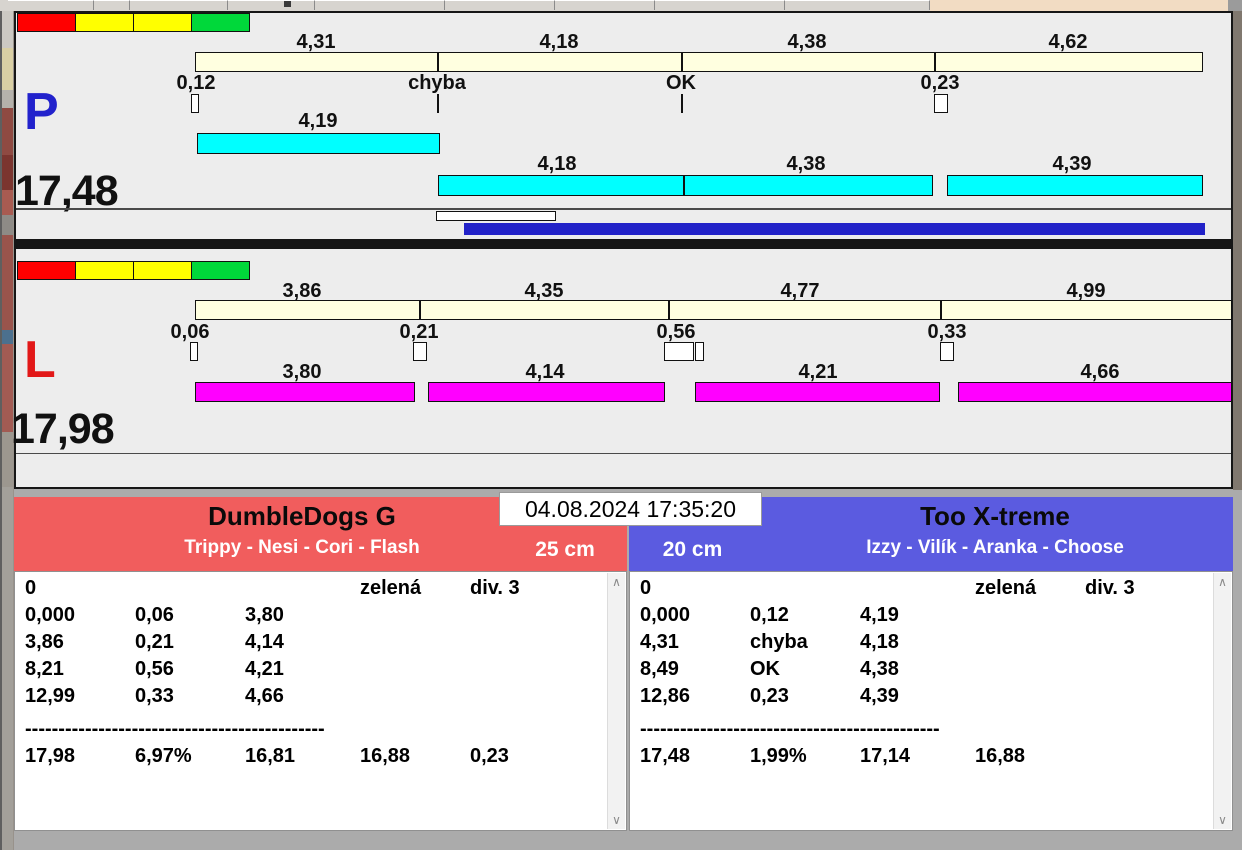 The width and height of the screenshot is (1242, 850). What do you see at coordinates (385, 756) in the screenshot?
I see `log-total: 16,88` at bounding box center [385, 756].